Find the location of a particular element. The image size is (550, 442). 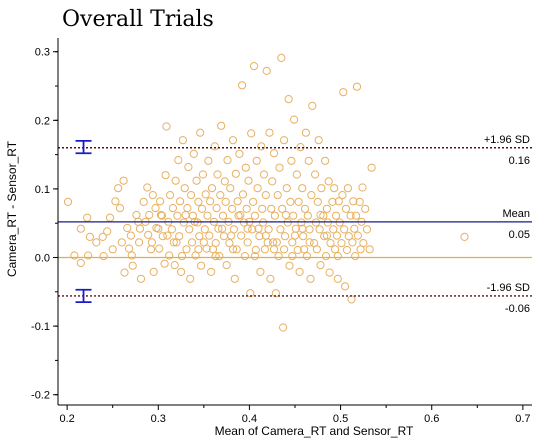

x-tick-label: 0.4 is located at coordinates (249, 419).